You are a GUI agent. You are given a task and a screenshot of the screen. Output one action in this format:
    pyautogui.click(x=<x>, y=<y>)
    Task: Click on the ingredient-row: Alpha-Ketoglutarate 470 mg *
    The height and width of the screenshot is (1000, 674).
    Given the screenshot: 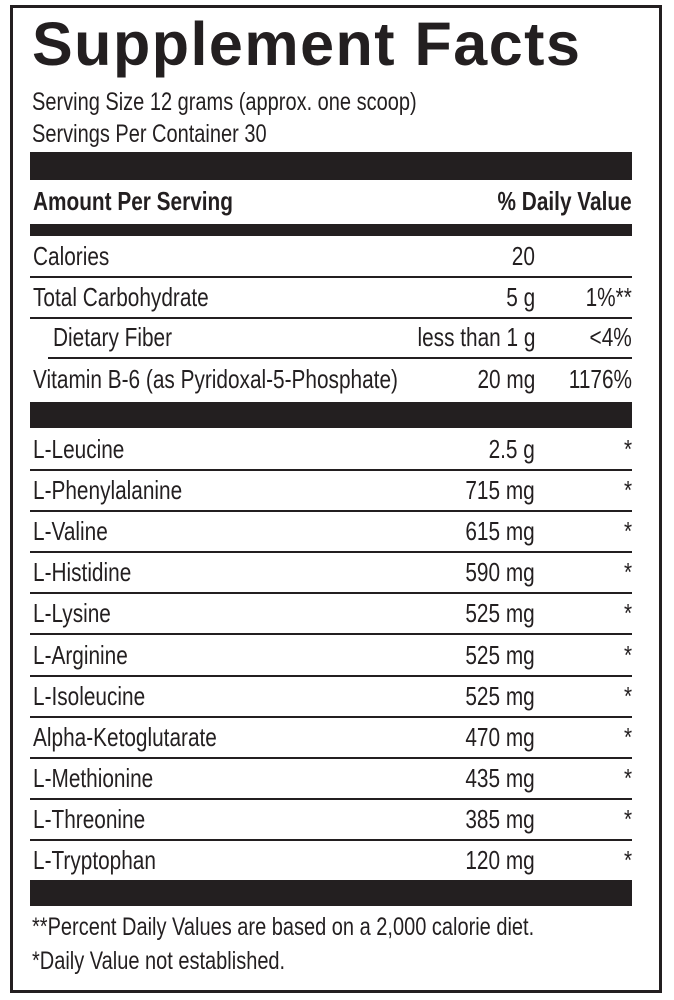 What is the action you would take?
    pyautogui.click(x=331, y=738)
    